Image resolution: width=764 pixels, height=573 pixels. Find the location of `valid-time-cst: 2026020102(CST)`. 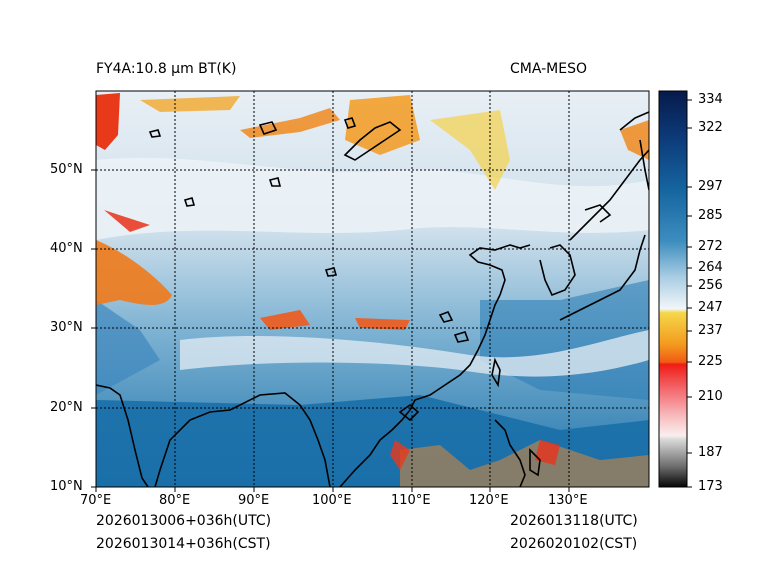

valid-time-cst: 2026020102(CST) is located at coordinates (574, 544).